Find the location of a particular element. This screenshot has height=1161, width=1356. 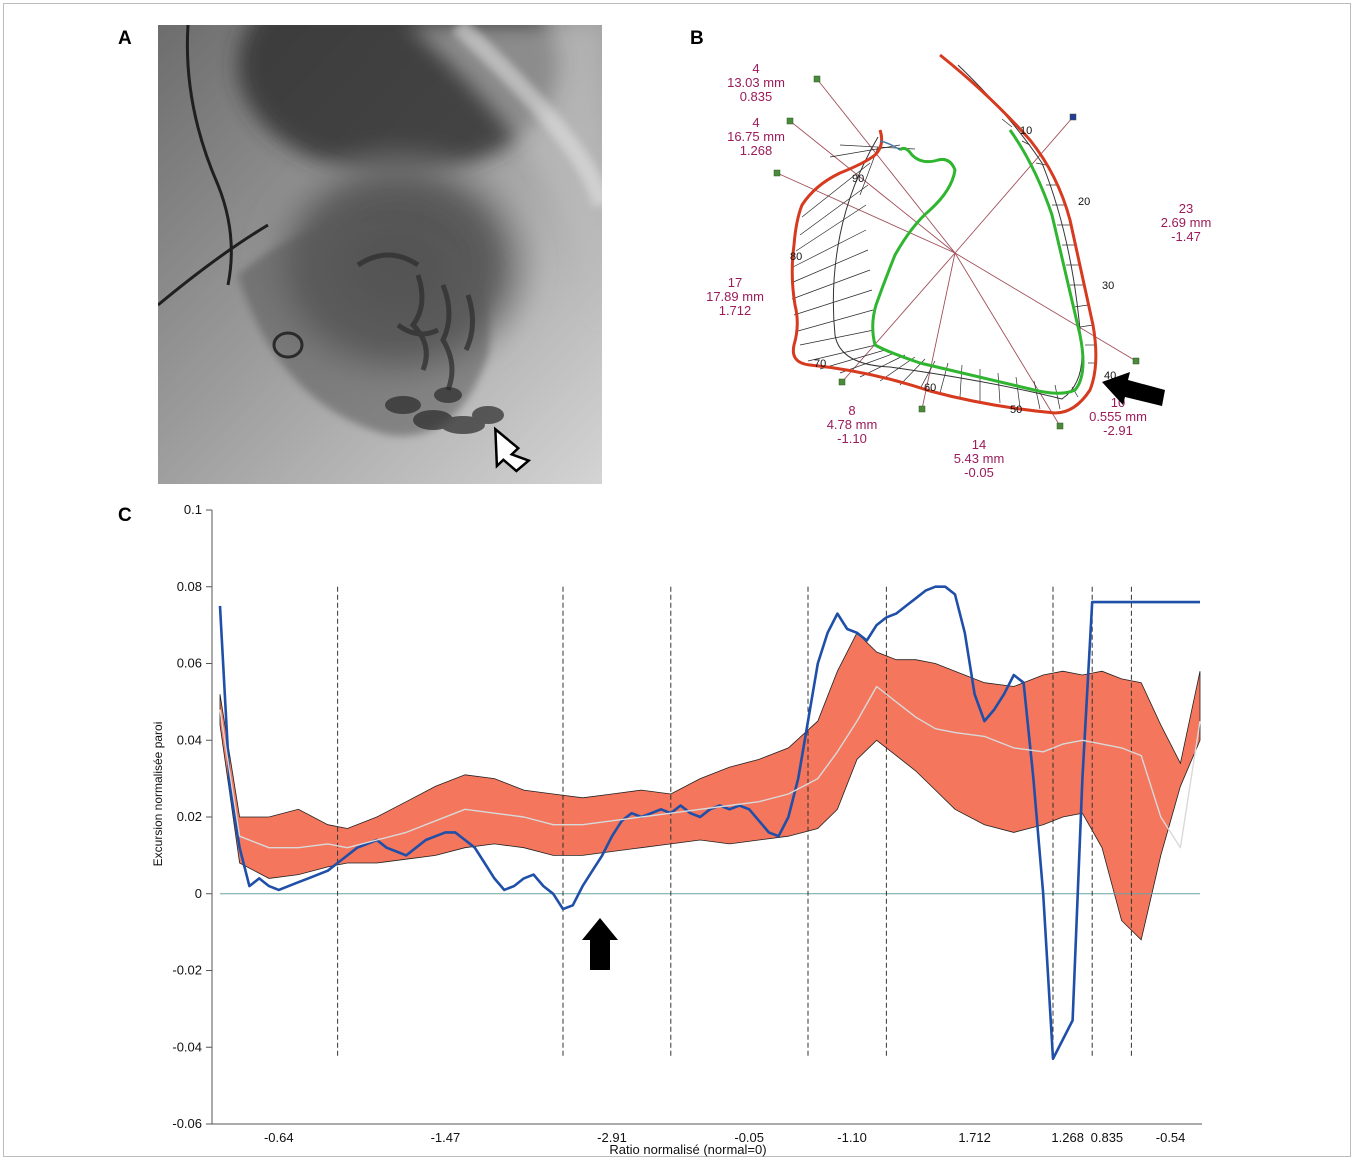

y-tick-label: 0 is located at coordinates (198, 893).